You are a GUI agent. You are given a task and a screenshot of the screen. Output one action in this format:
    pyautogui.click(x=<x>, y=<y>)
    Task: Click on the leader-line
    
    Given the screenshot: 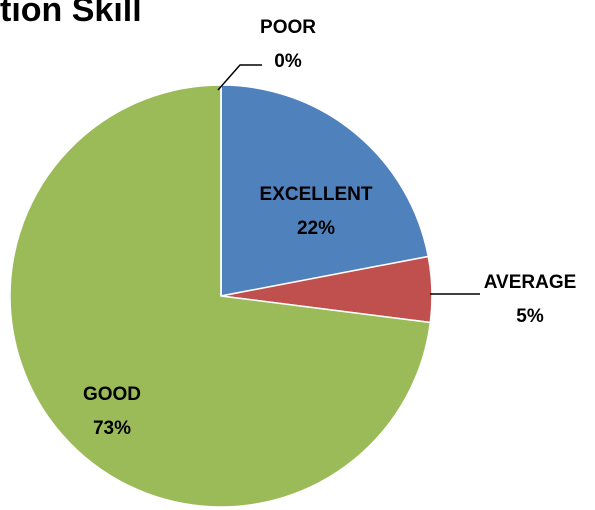 What is the action you would take?
    pyautogui.click(x=239, y=77)
    